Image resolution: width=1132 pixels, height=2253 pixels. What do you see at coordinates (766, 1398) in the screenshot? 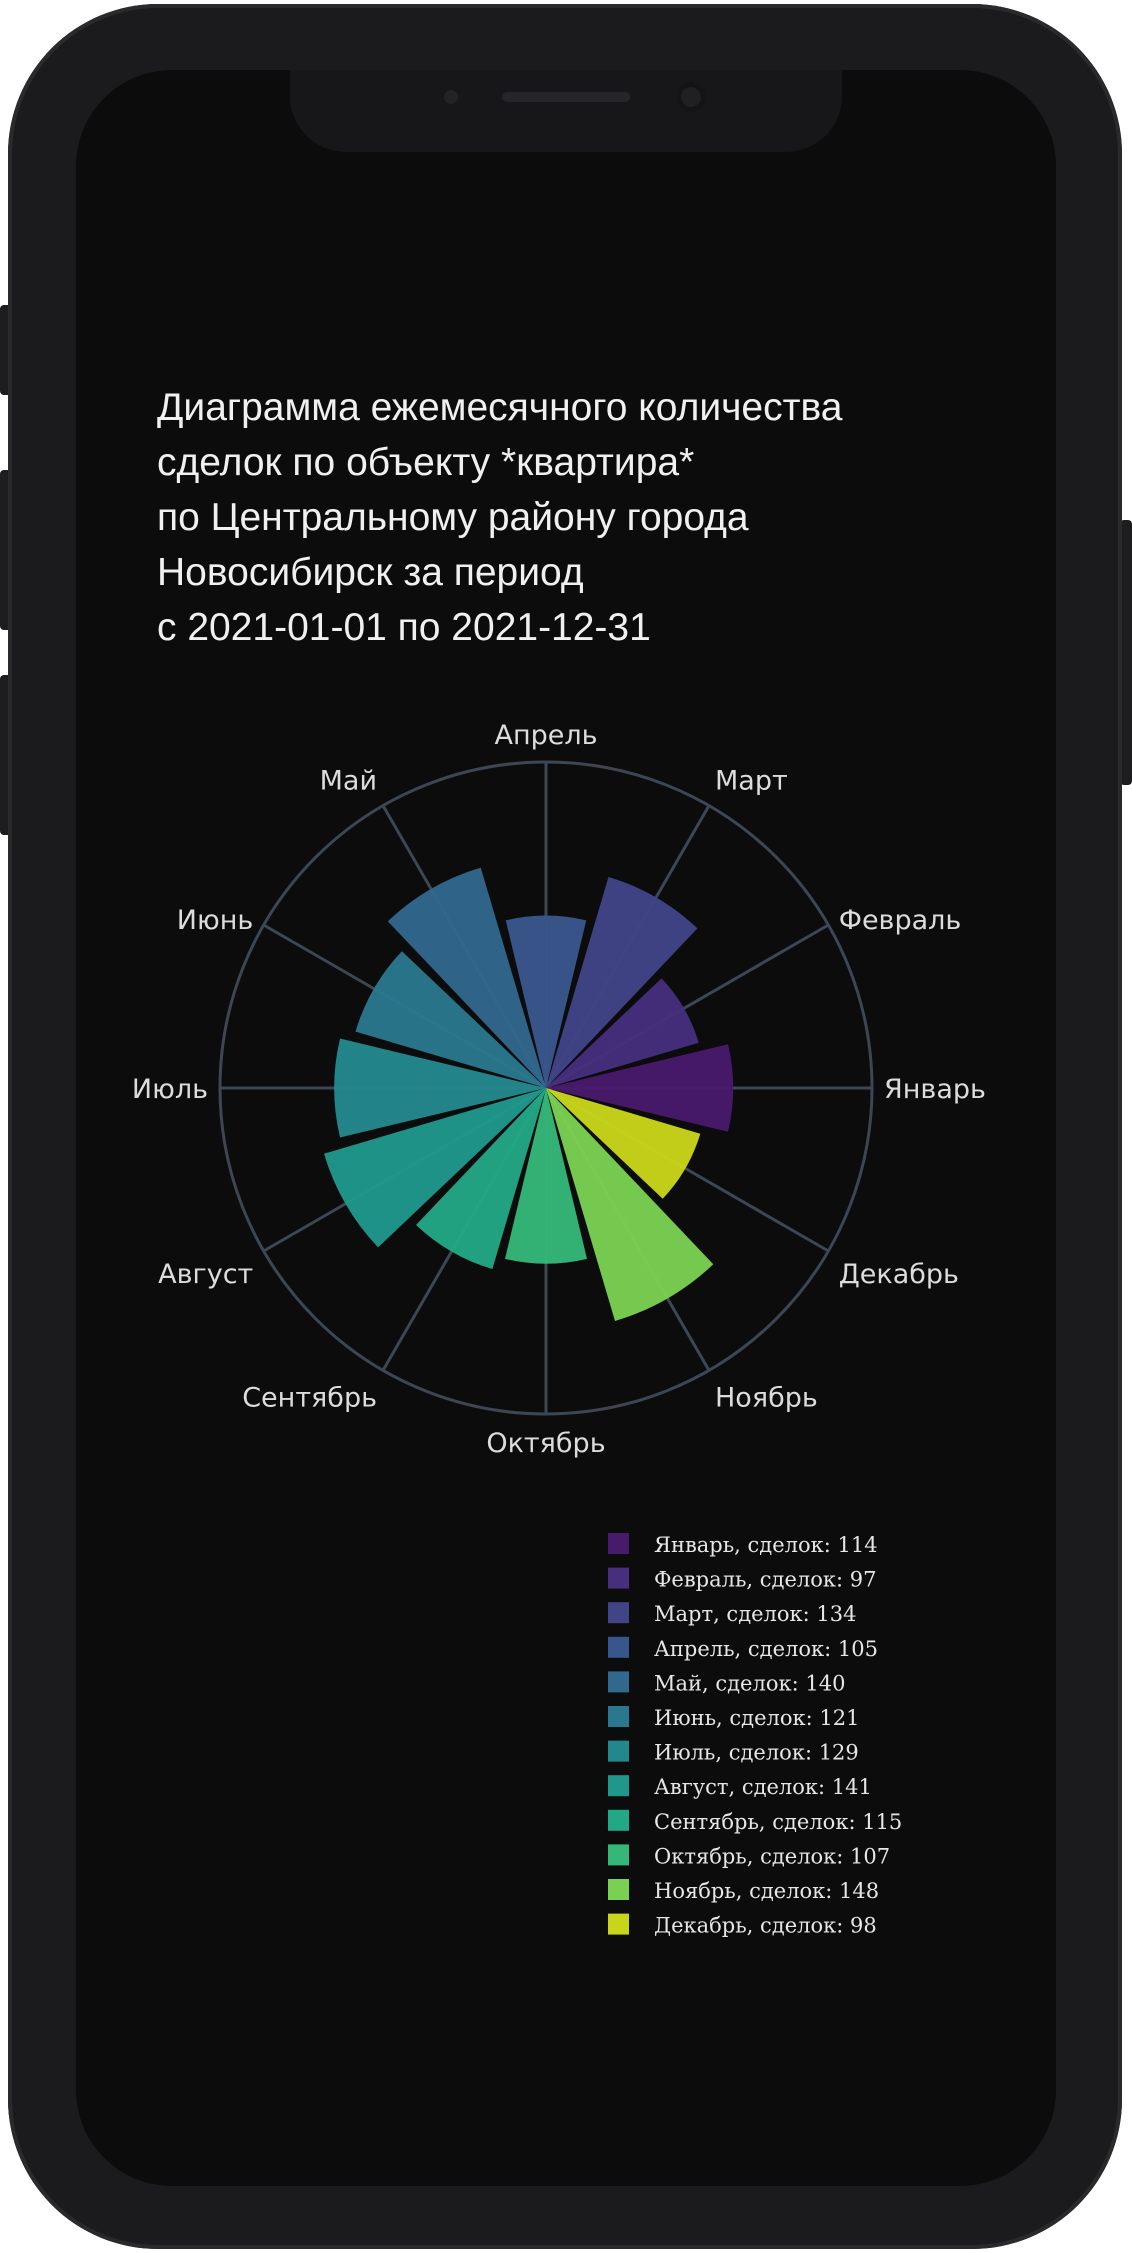
I see `axis-label-month-11: Ноябрь` at bounding box center [766, 1398].